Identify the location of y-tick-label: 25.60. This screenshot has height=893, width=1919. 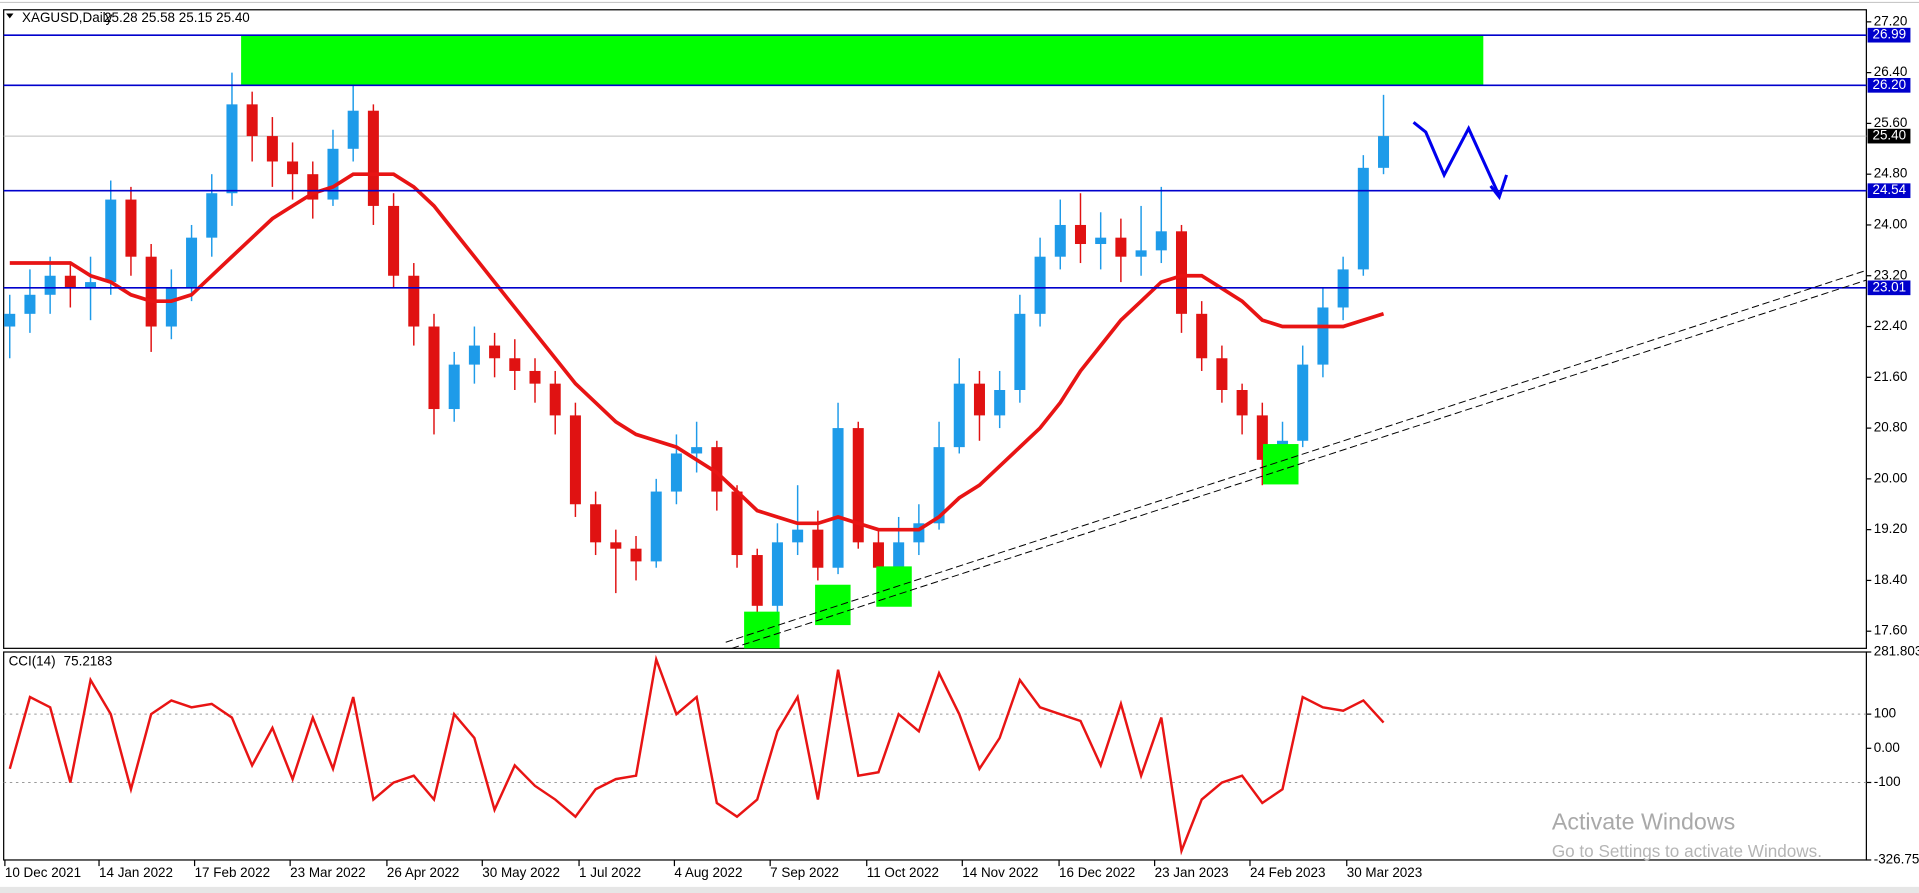
(1891, 122).